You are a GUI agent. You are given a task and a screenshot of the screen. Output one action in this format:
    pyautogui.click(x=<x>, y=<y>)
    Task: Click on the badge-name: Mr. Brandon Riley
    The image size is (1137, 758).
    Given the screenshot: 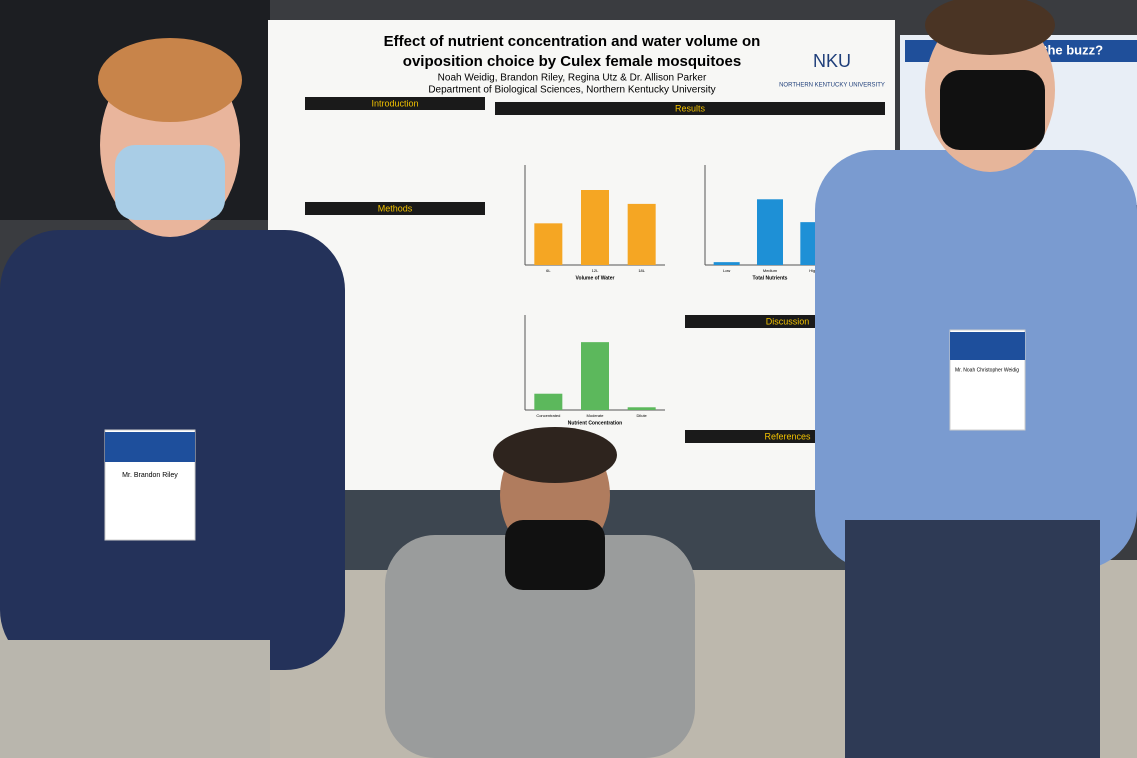 What is the action you would take?
    pyautogui.click(x=150, y=475)
    